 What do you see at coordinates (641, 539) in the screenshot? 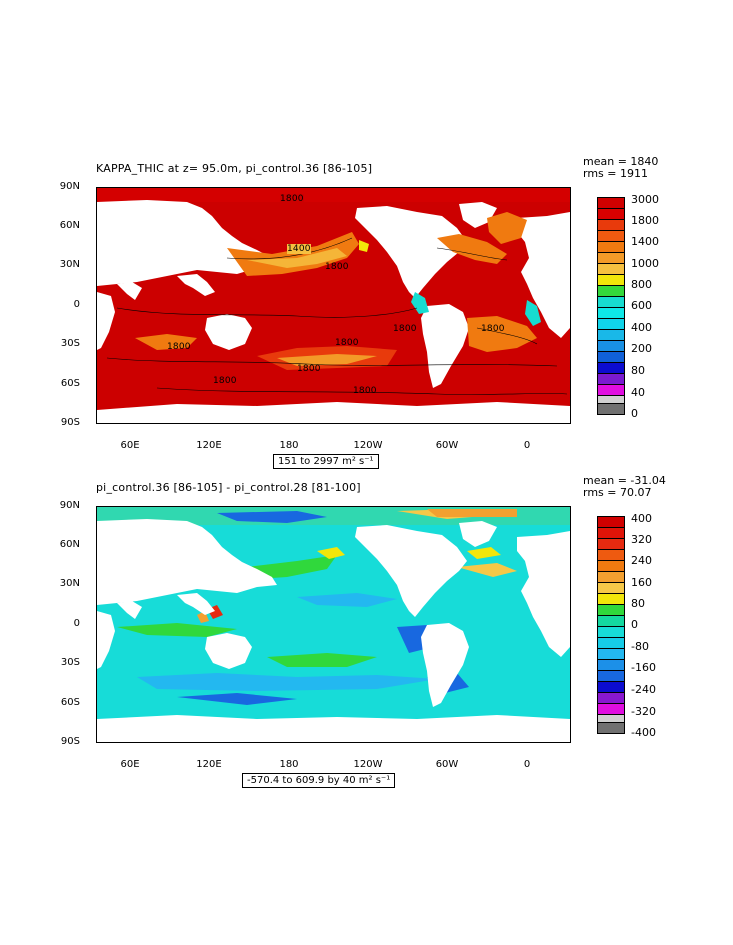
I see `legend-label: 320` at bounding box center [641, 539].